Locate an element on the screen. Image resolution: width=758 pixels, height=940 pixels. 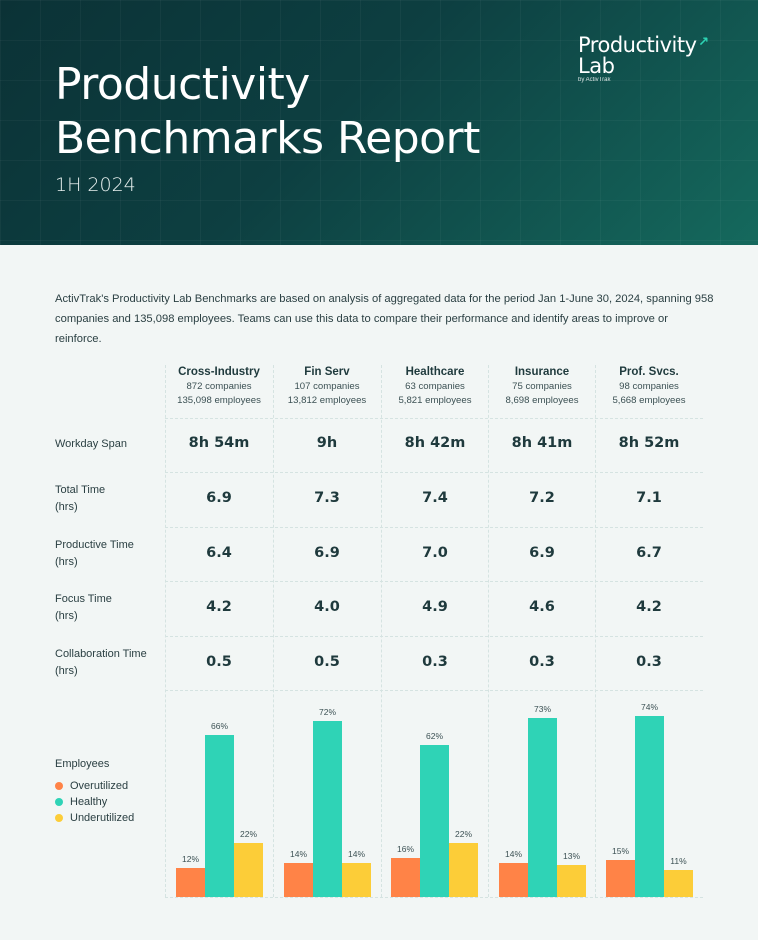
bar-value-label: 12% is located at coordinates (190, 859).